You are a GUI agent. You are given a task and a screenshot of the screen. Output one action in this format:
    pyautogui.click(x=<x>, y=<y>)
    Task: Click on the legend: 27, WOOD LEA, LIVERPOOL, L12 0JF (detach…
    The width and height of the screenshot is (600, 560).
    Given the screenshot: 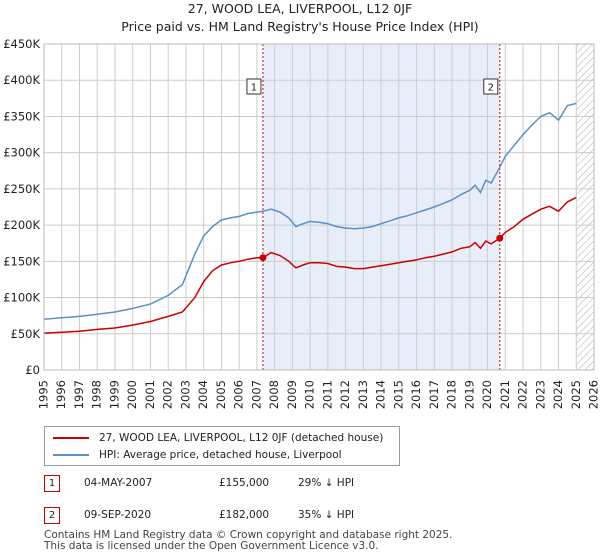 What is the action you would take?
    pyautogui.click(x=222, y=446)
    